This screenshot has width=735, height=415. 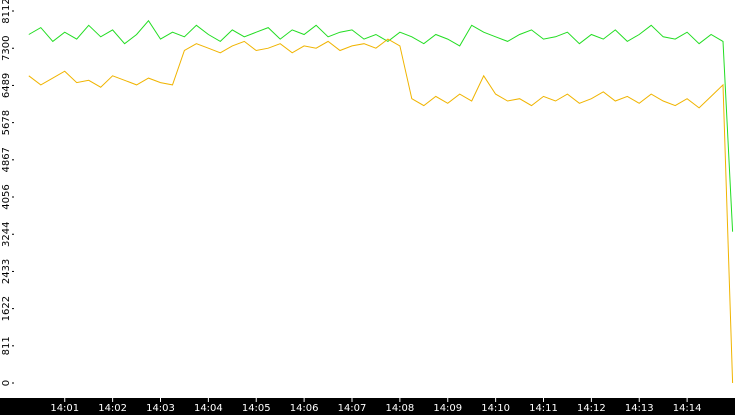 I want to click on x-tick-label: 14:03, so click(x=160, y=408).